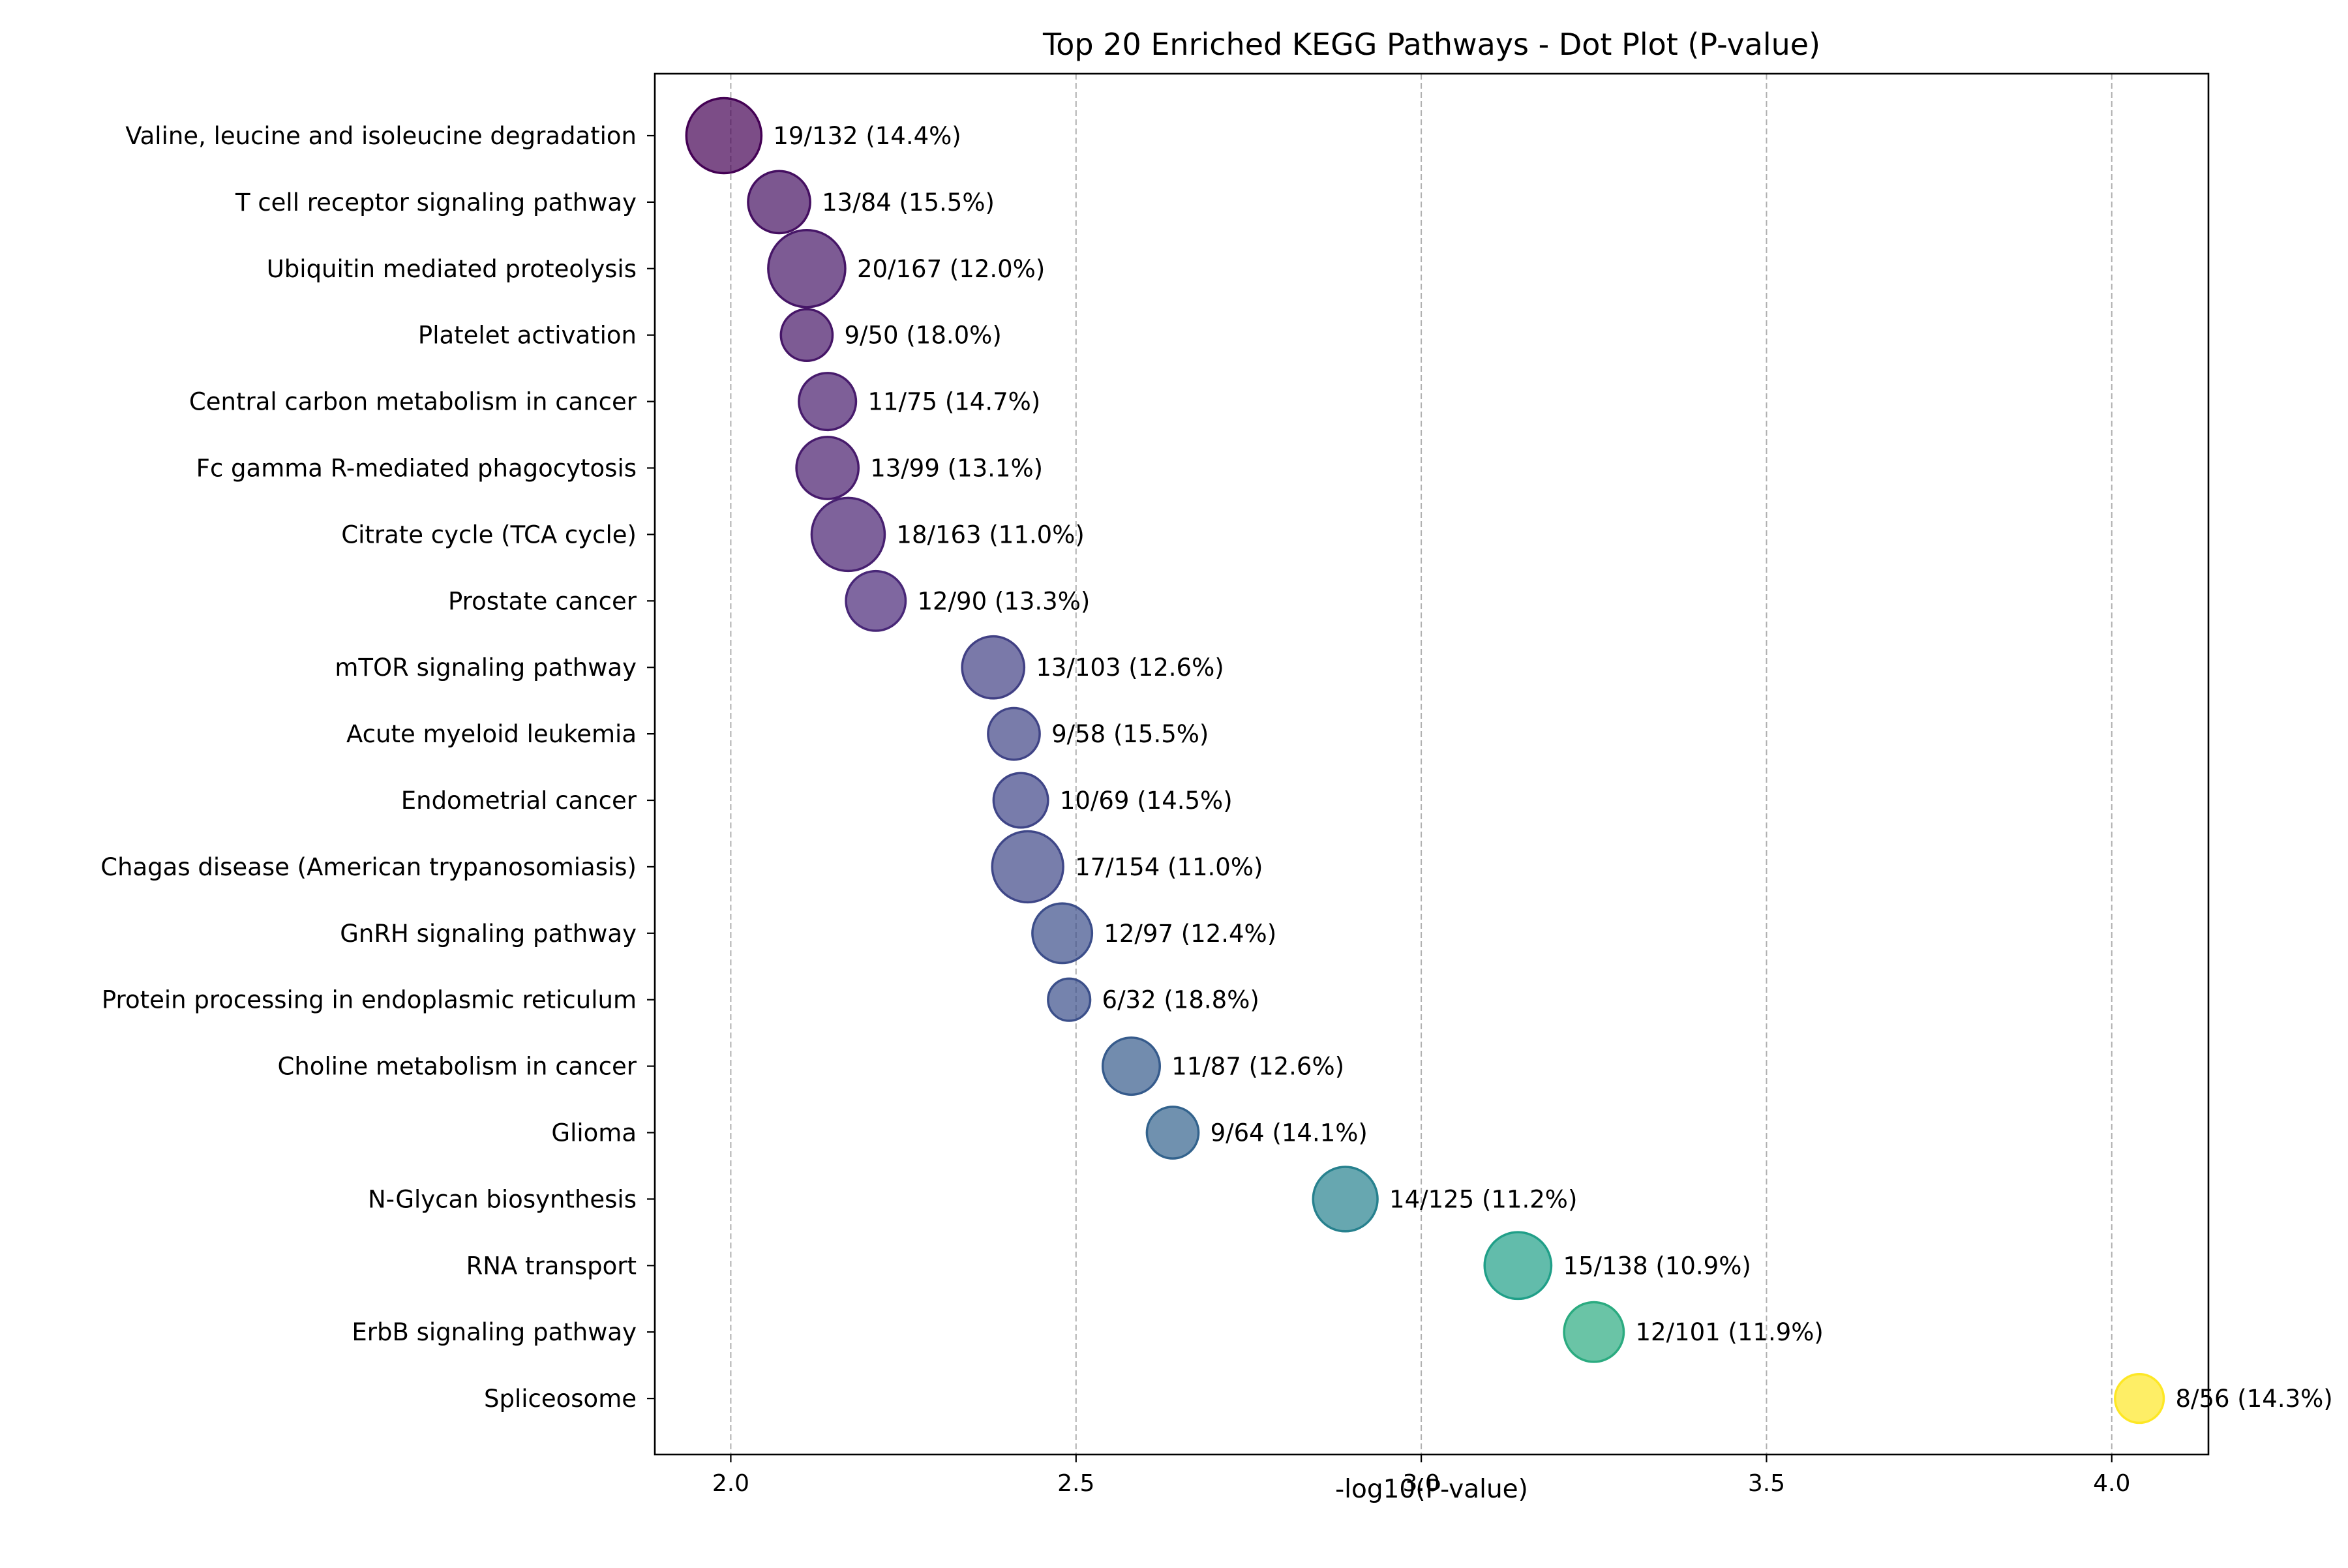 This screenshot has height=1568, width=2348. I want to click on y-category-label: T cell receptor signaling pathway, so click(436, 202).